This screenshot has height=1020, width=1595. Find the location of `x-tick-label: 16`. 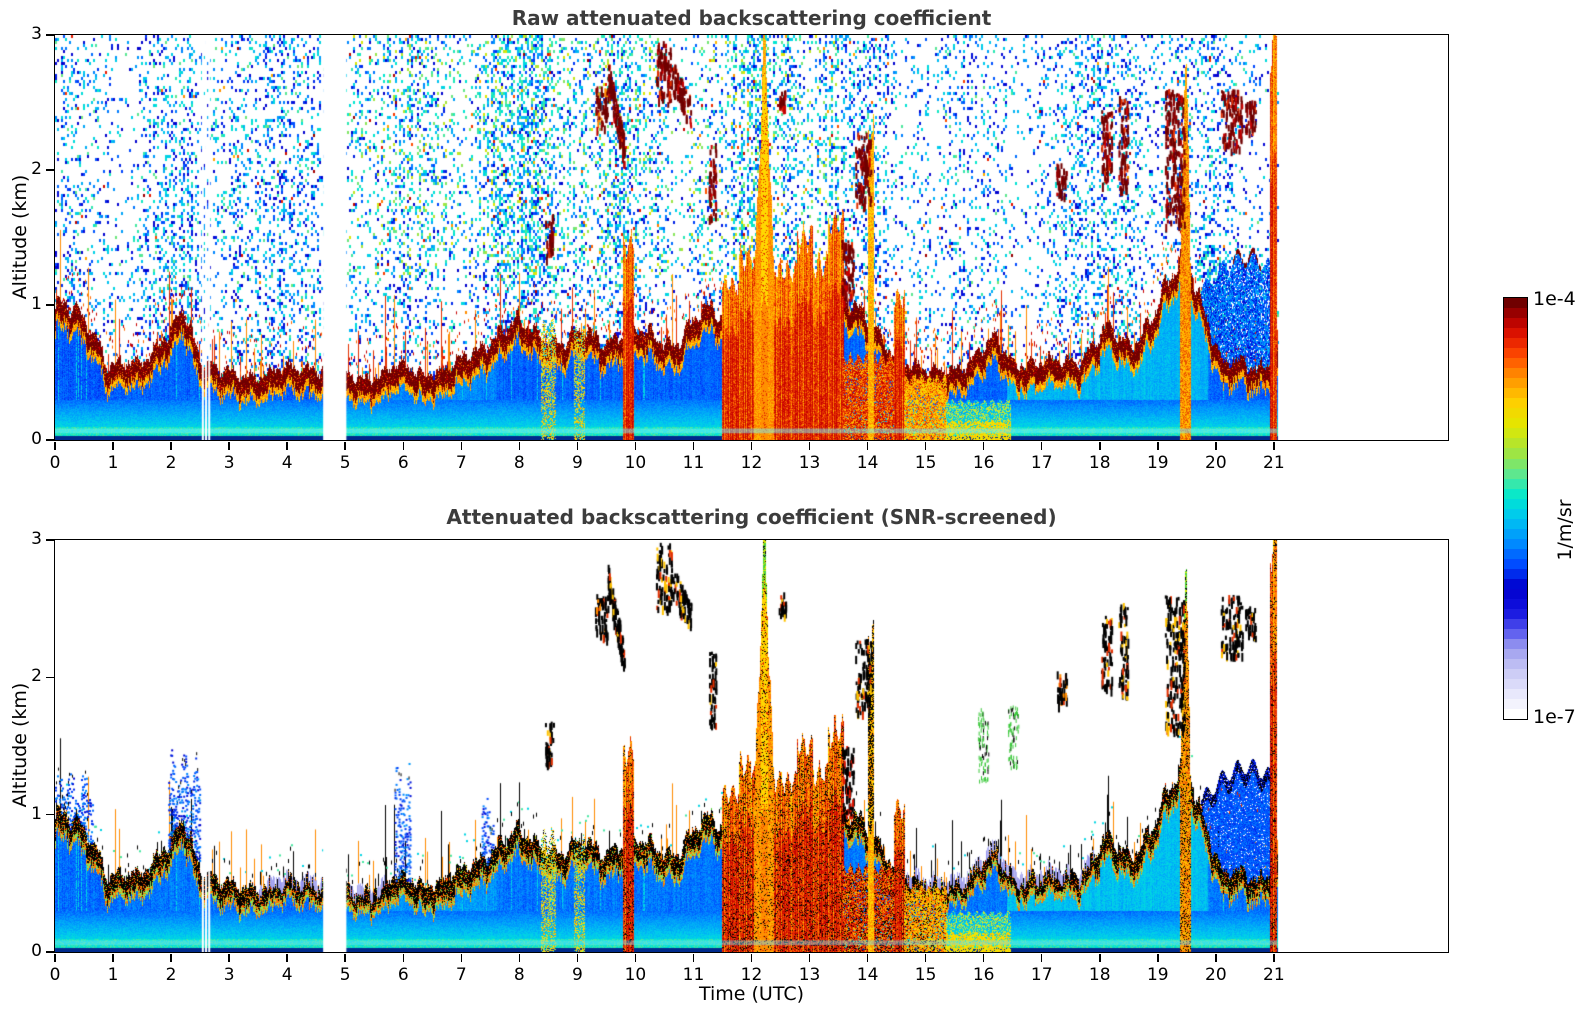

x-tick-label: 16 is located at coordinates (983, 463).